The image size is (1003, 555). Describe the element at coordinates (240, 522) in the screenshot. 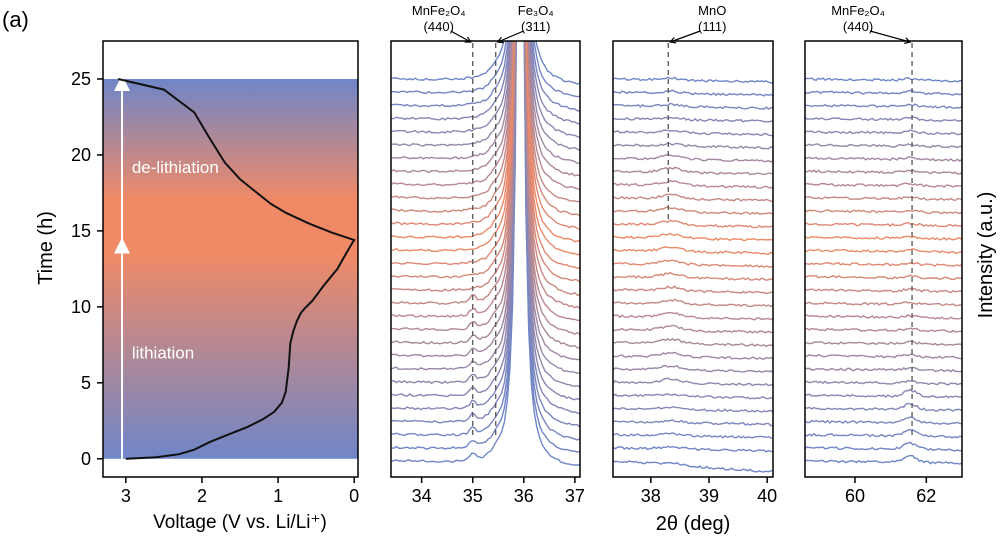

I see `x-axis-label: Voltage (V vs. Li/Li⁺)` at that location.